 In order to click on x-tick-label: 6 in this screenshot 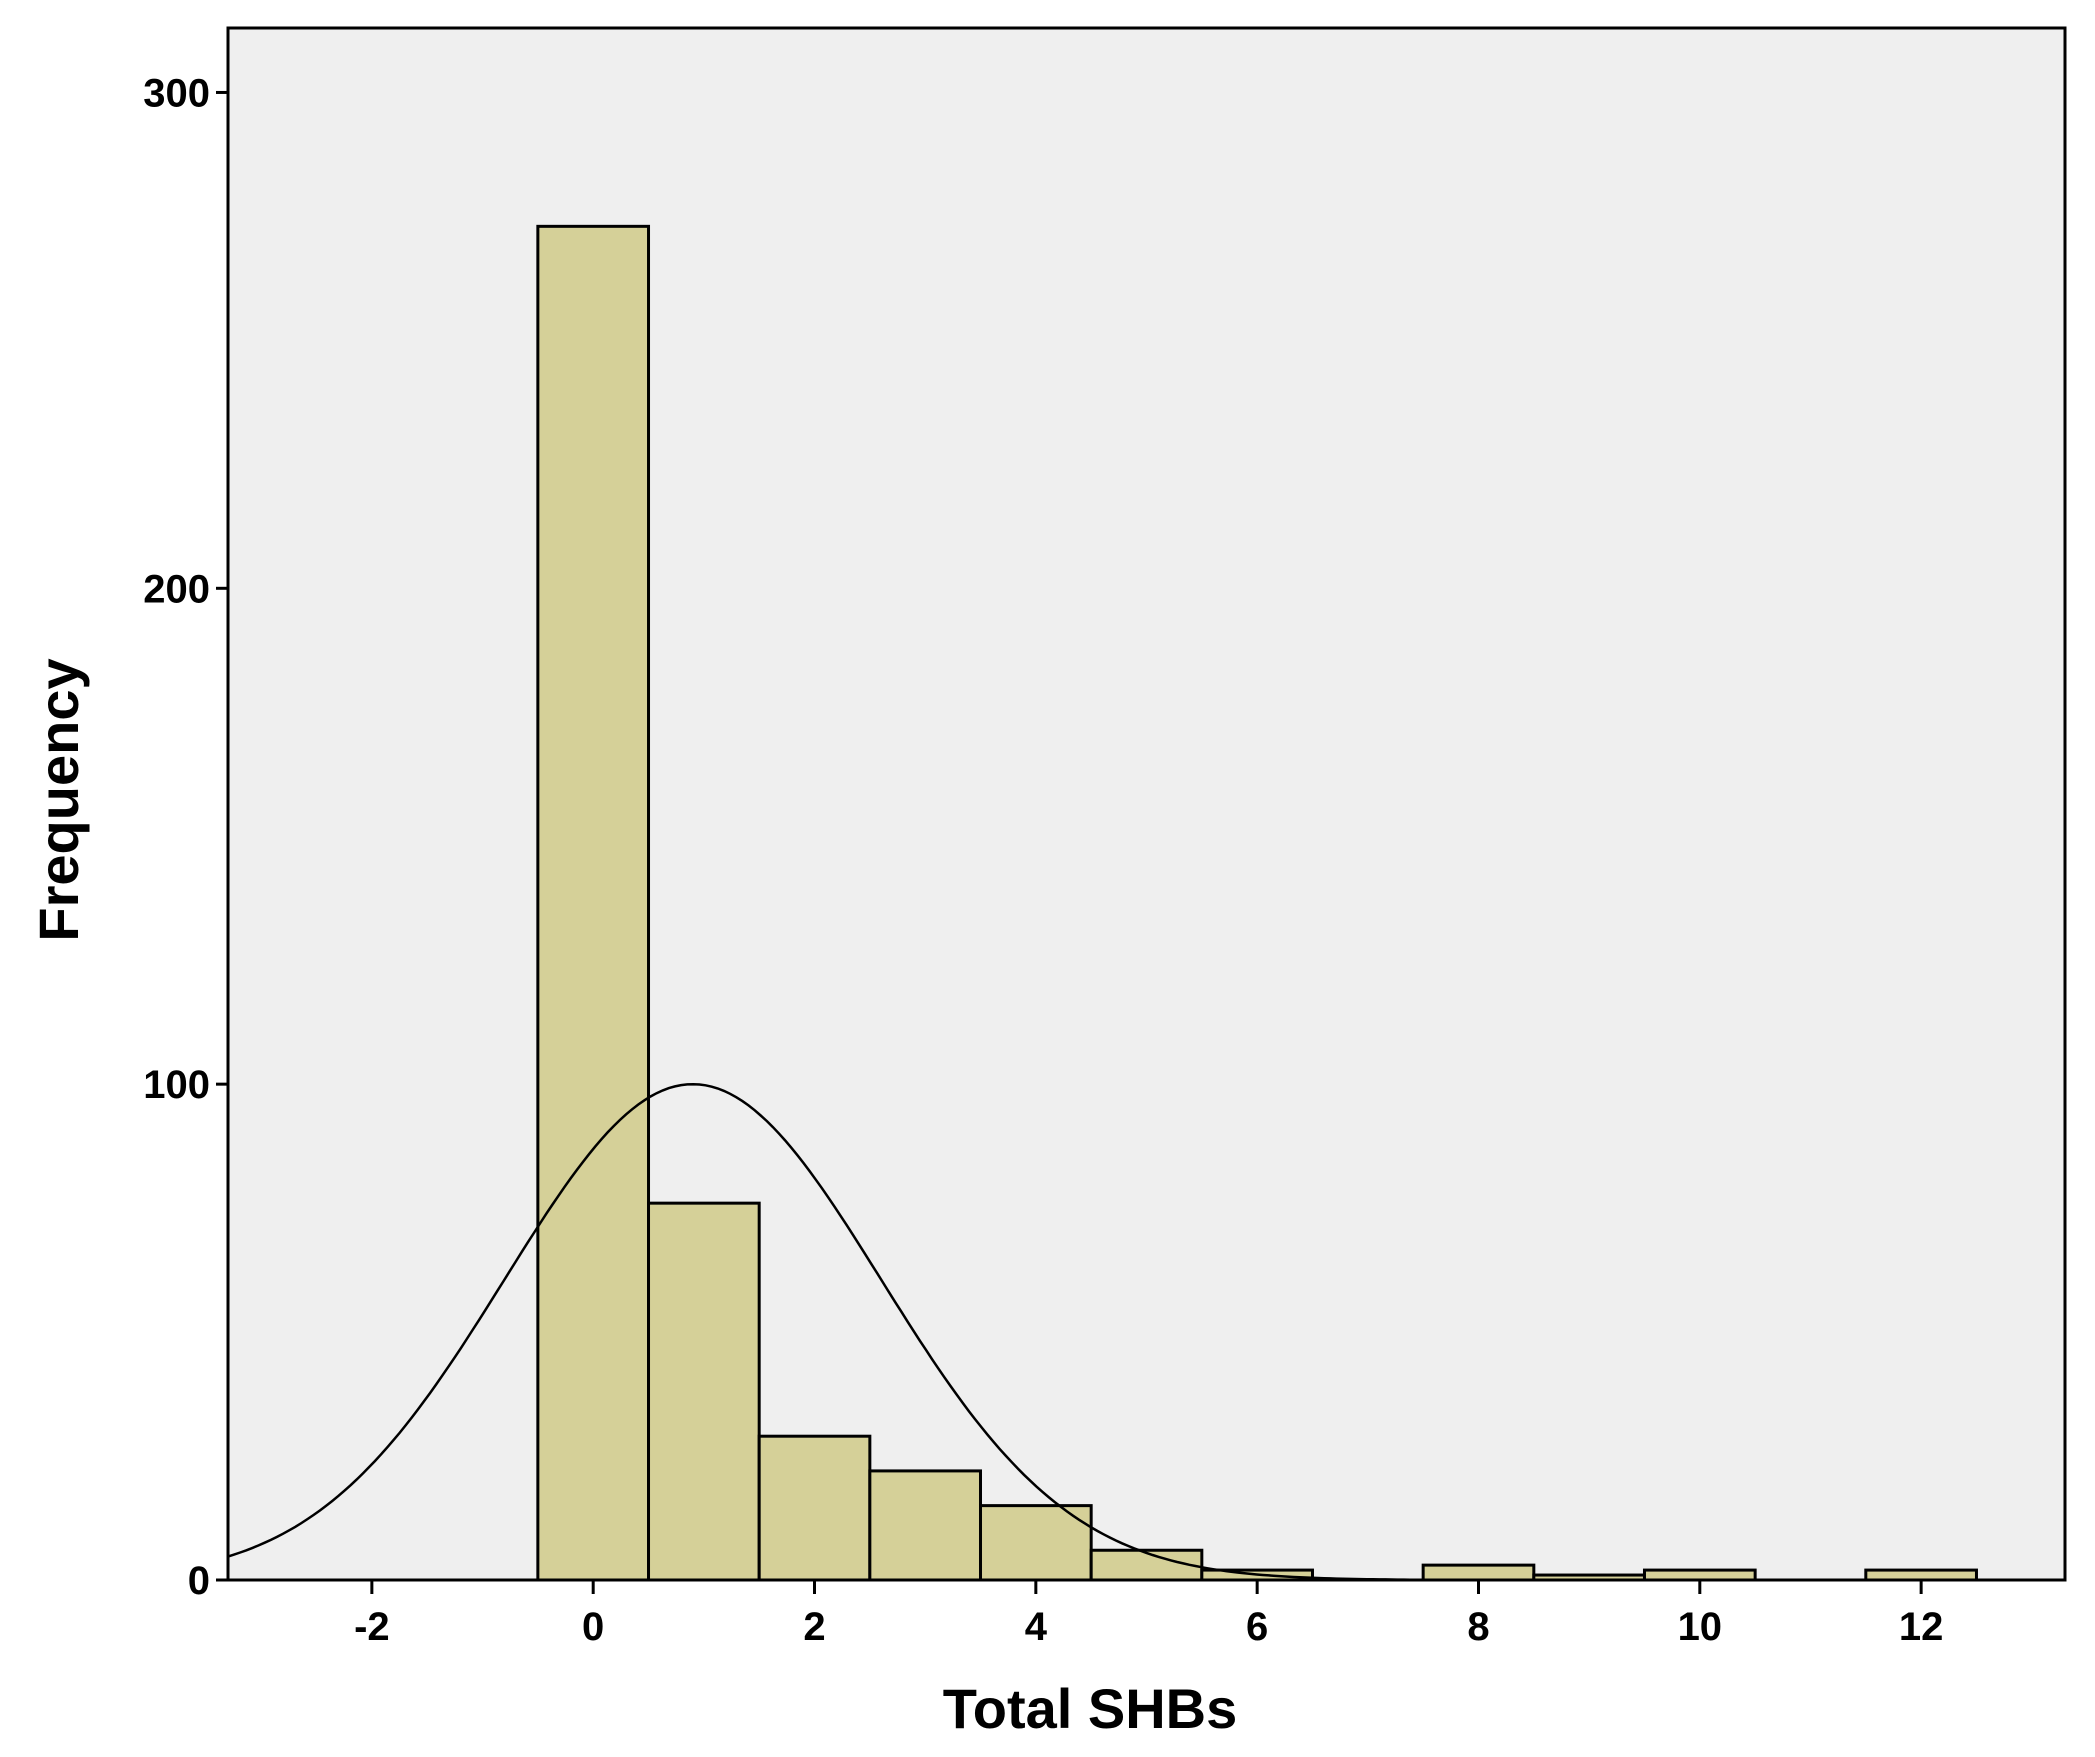, I will do `click(1257, 1627)`.